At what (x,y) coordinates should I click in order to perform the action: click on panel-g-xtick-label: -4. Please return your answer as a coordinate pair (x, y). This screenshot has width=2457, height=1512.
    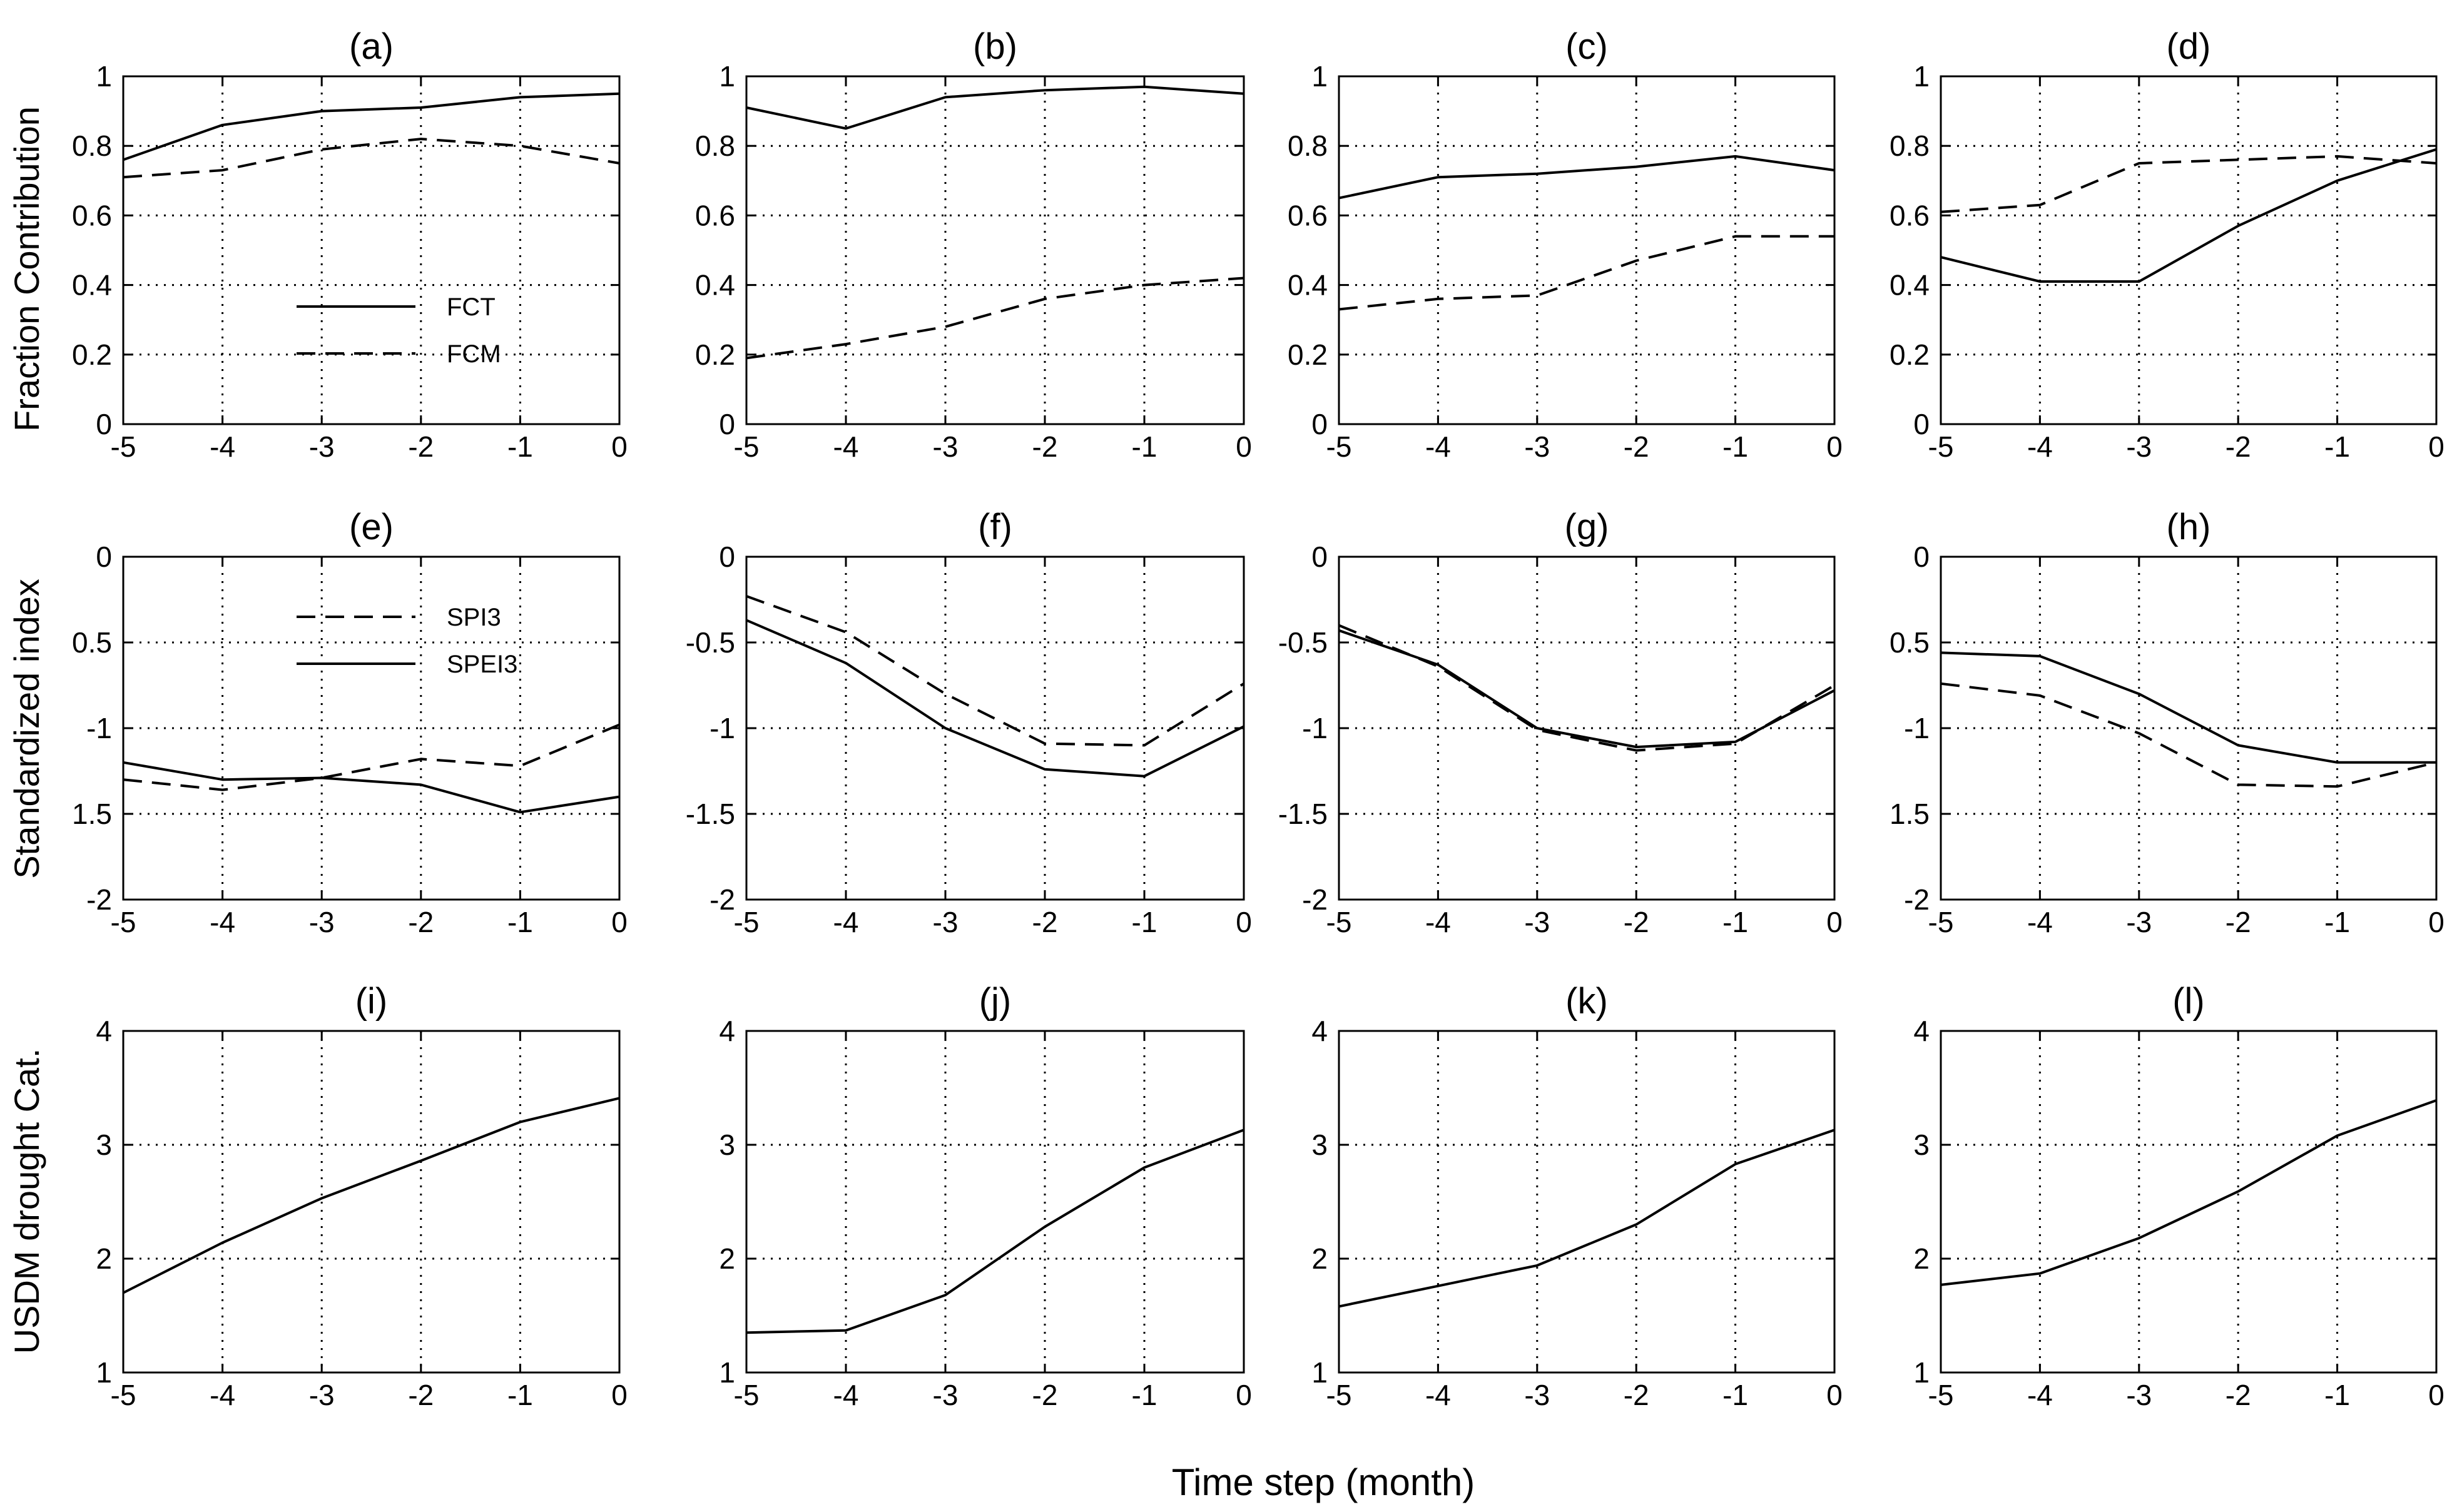
    Looking at the image, I should click on (1438, 922).